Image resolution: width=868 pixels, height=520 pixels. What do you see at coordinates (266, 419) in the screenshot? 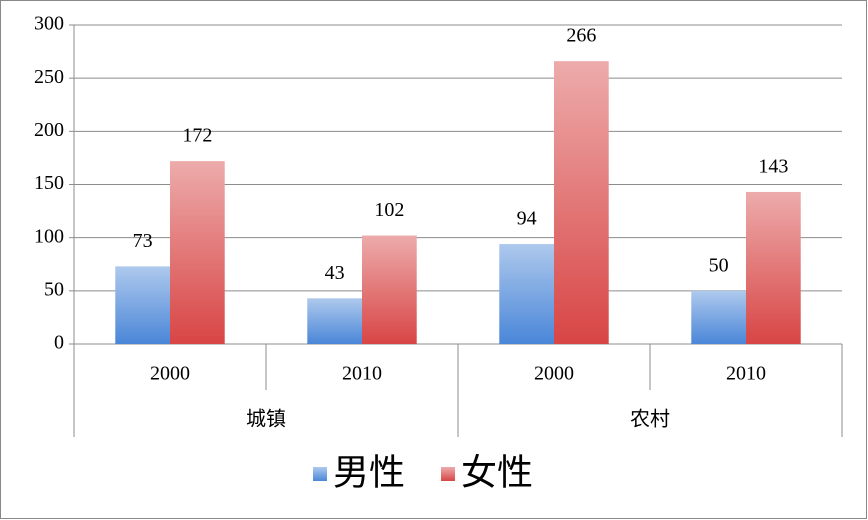
I see `group-label: 城镇` at bounding box center [266, 419].